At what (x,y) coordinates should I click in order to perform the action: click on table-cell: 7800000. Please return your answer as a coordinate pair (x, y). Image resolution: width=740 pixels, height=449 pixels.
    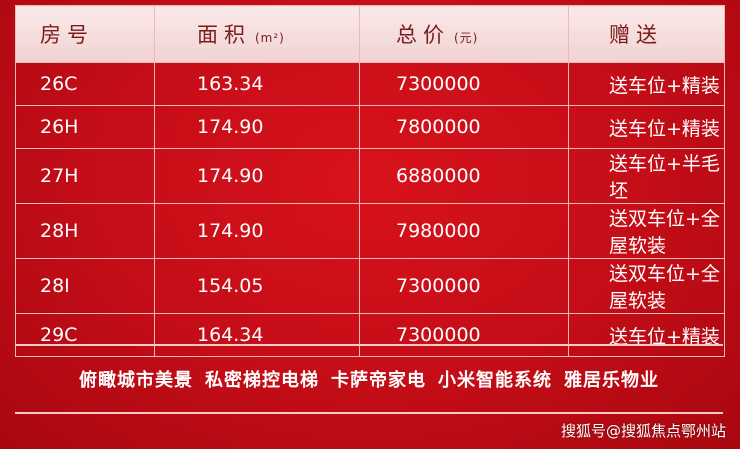
    Looking at the image, I should click on (464, 127).